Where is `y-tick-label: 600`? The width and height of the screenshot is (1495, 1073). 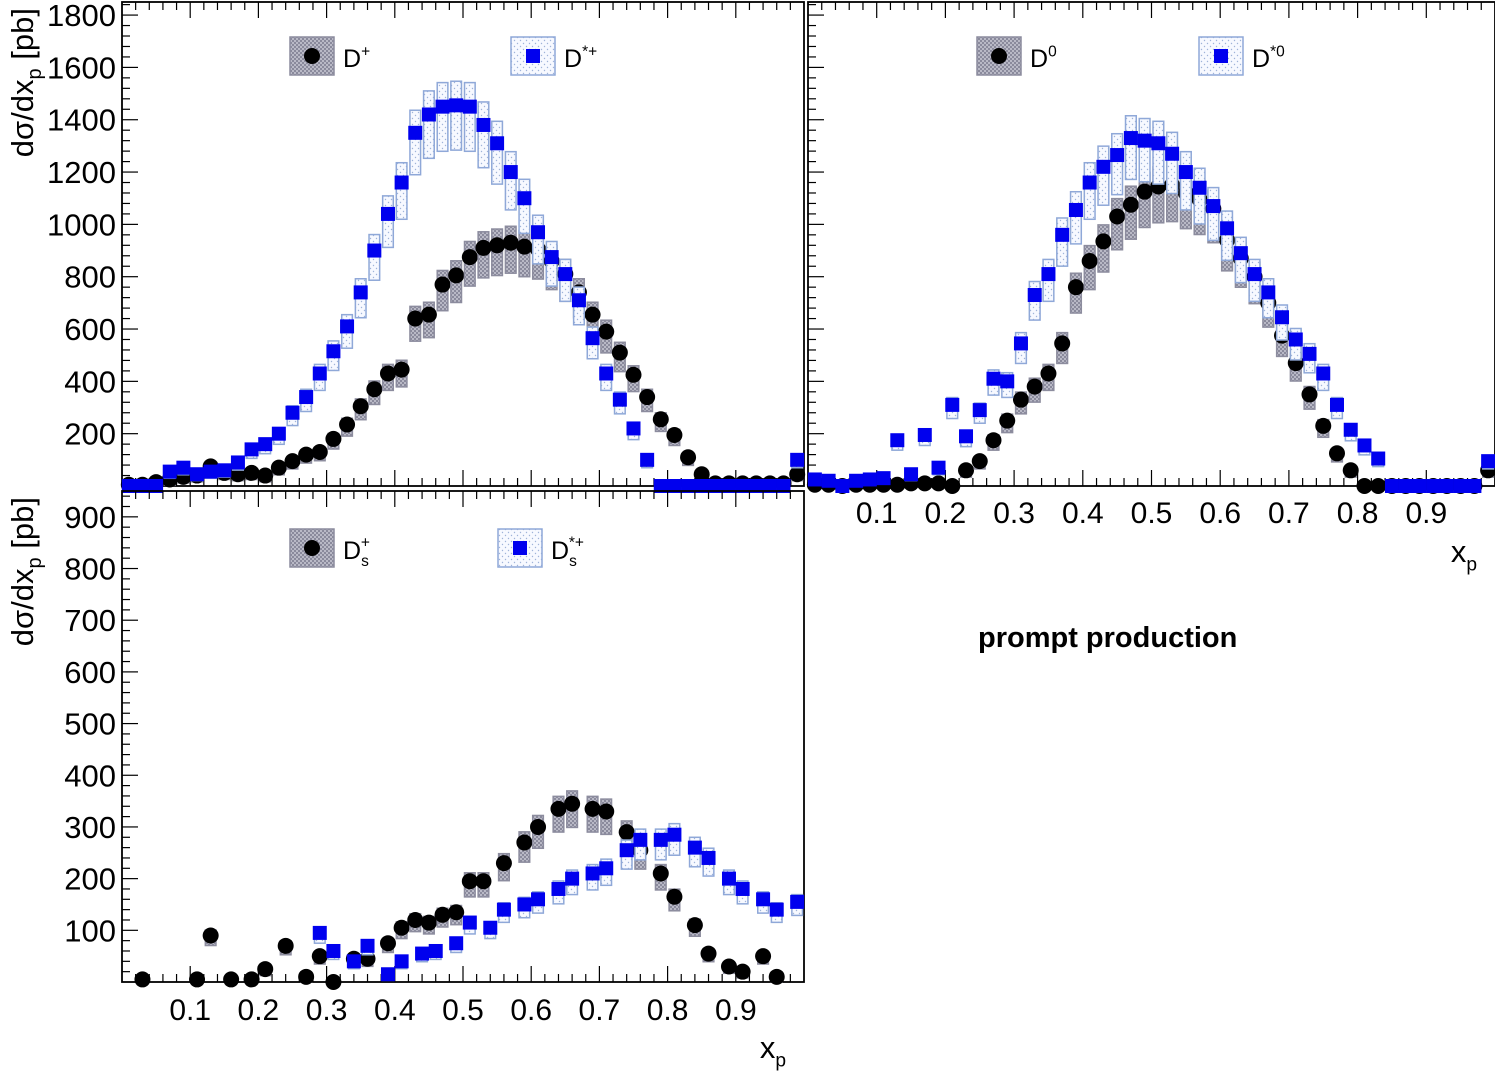
y-tick-label: 600 is located at coordinates (90, 672).